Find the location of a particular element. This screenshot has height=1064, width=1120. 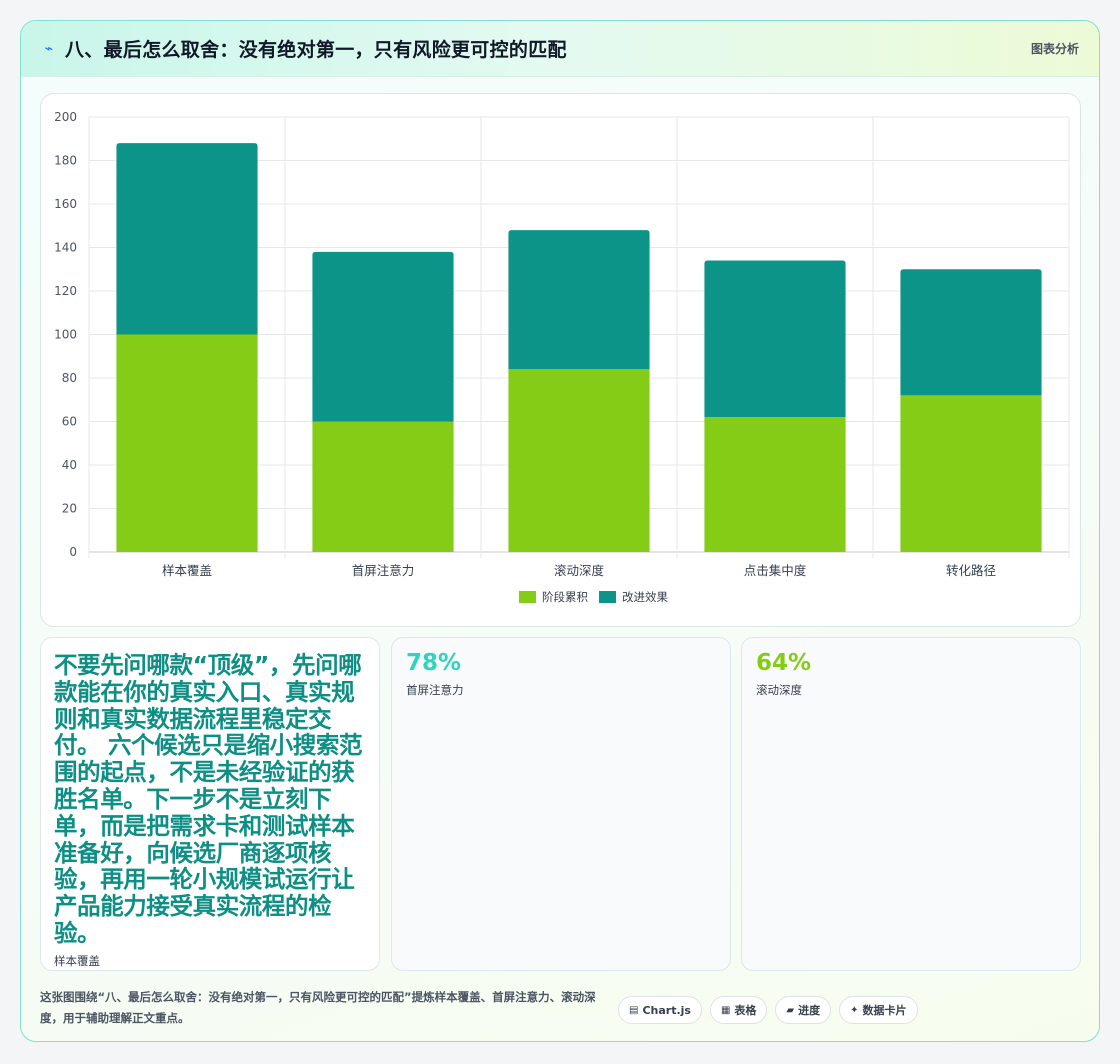

x-tick-label: 点击集中度 is located at coordinates (775, 570).